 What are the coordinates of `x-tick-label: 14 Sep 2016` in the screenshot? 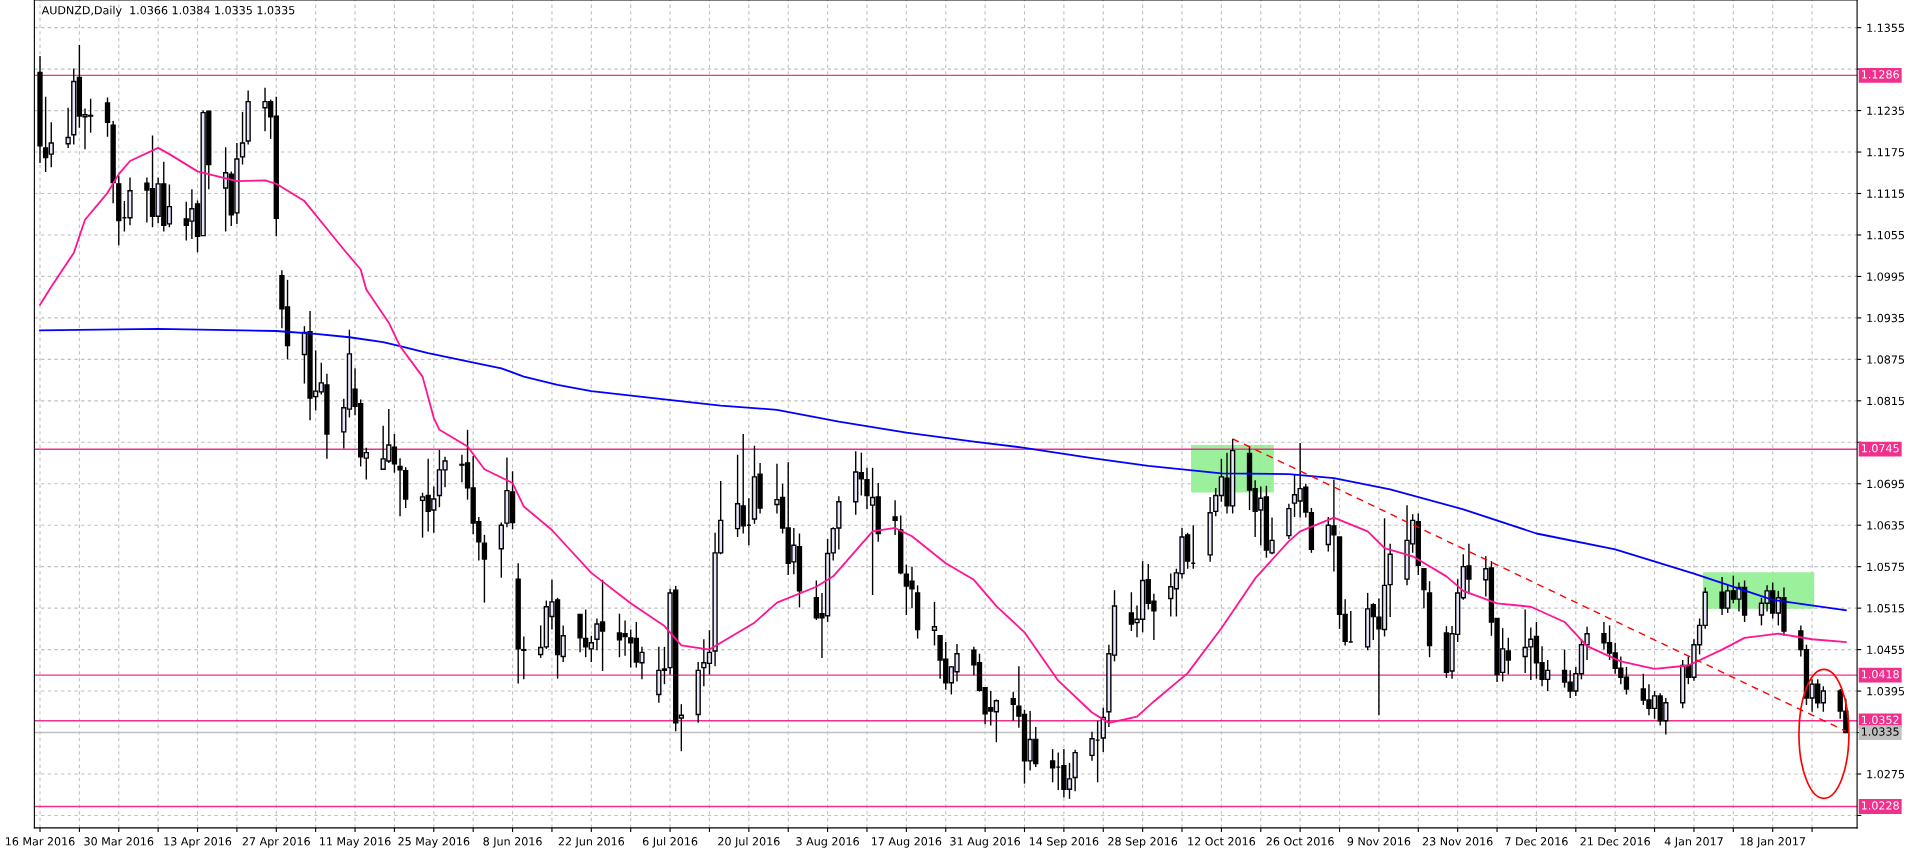 It's located at (1064, 842).